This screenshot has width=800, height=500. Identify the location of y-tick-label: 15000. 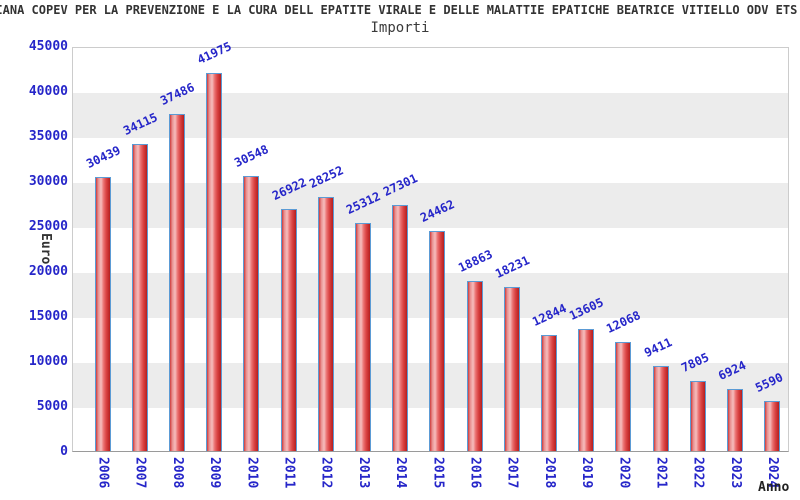
(48, 316).